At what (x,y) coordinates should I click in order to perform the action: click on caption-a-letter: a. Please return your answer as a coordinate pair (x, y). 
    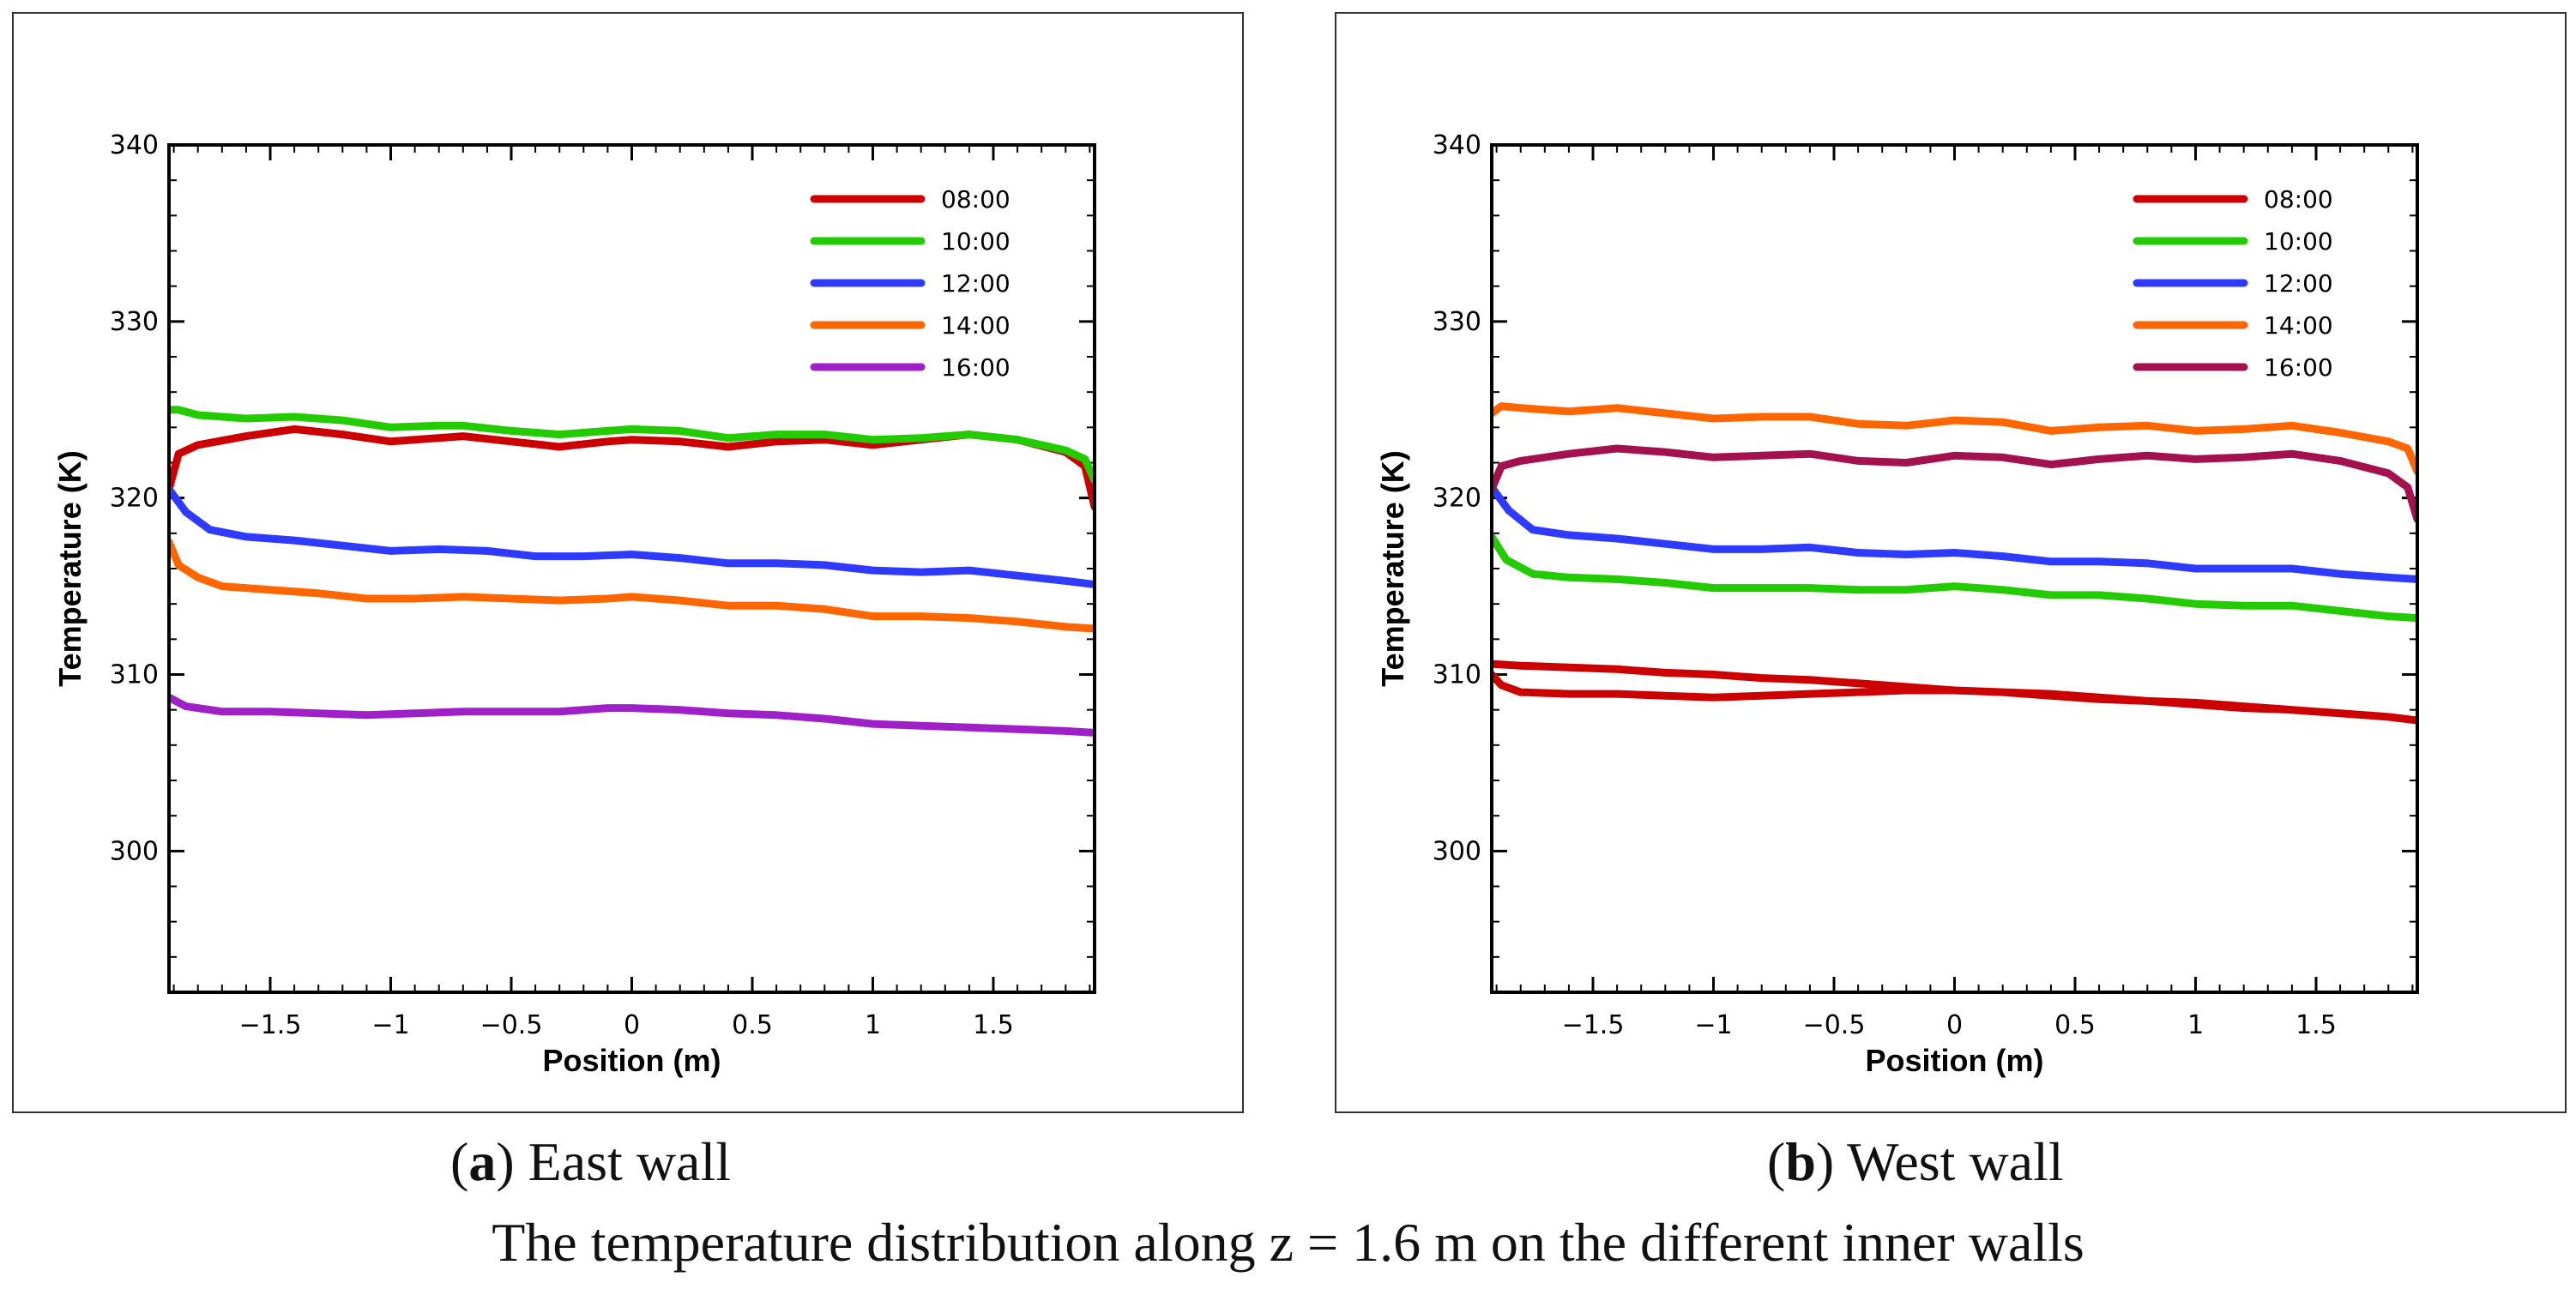
    Looking at the image, I should click on (482, 1161).